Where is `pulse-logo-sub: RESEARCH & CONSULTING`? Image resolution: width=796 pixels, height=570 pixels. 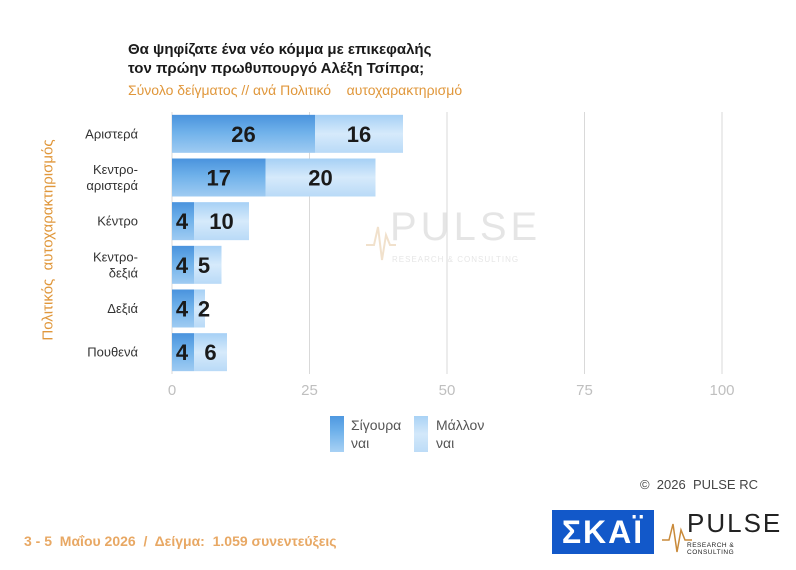 pulse-logo-sub: RESEARCH & CONSULTING is located at coordinates (711, 549).